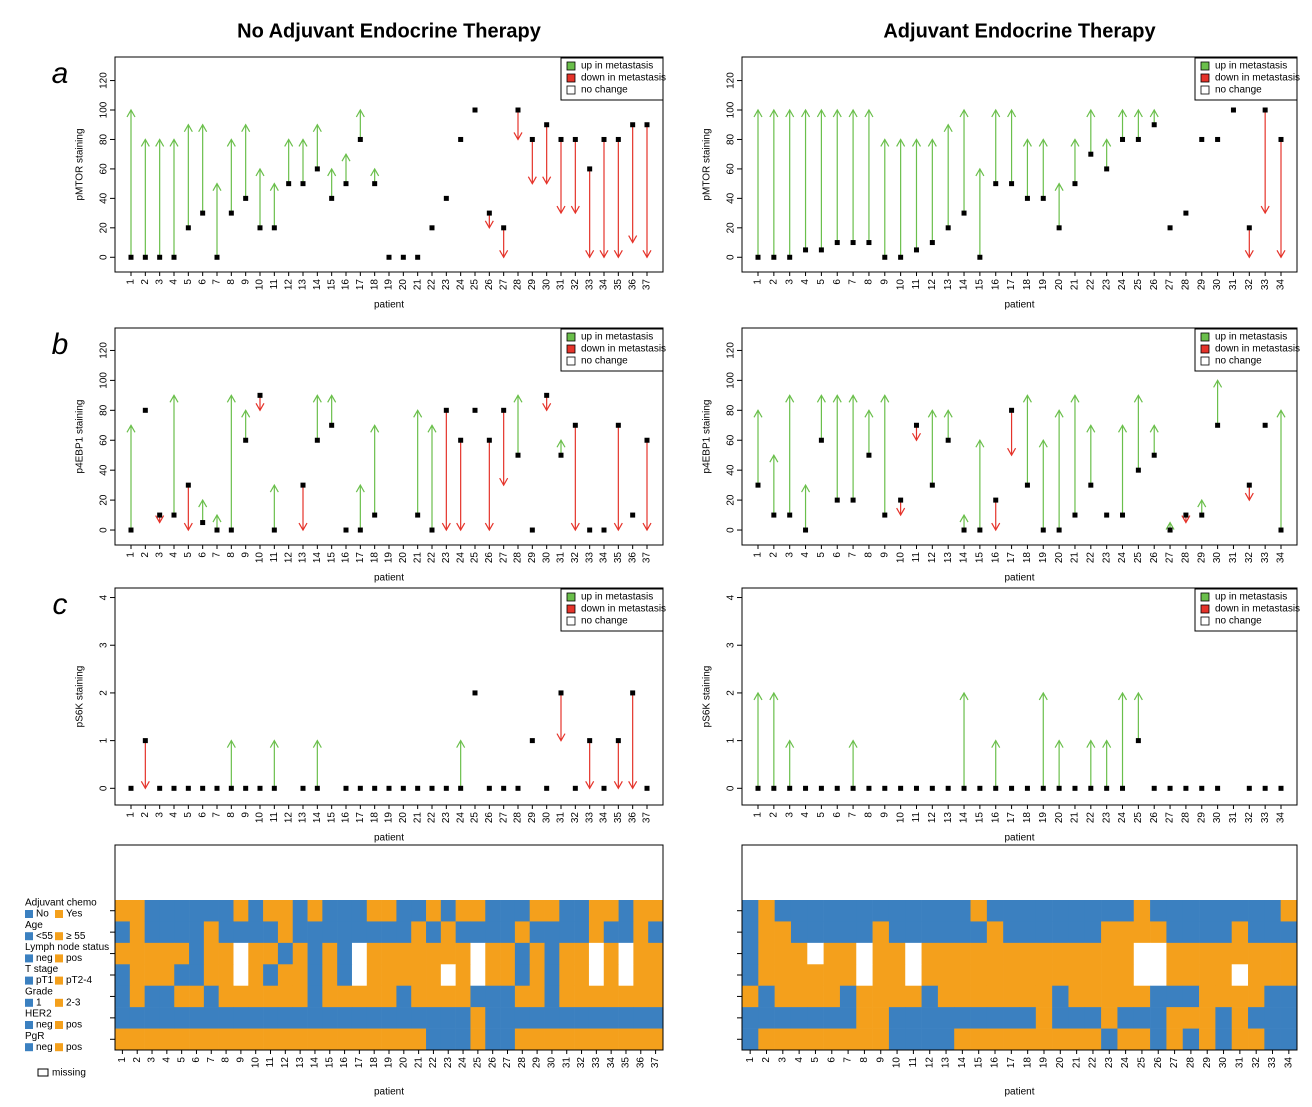 This screenshot has width=1312, height=1107. I want to click on x-tick-label: 34, so click(1281, 818).